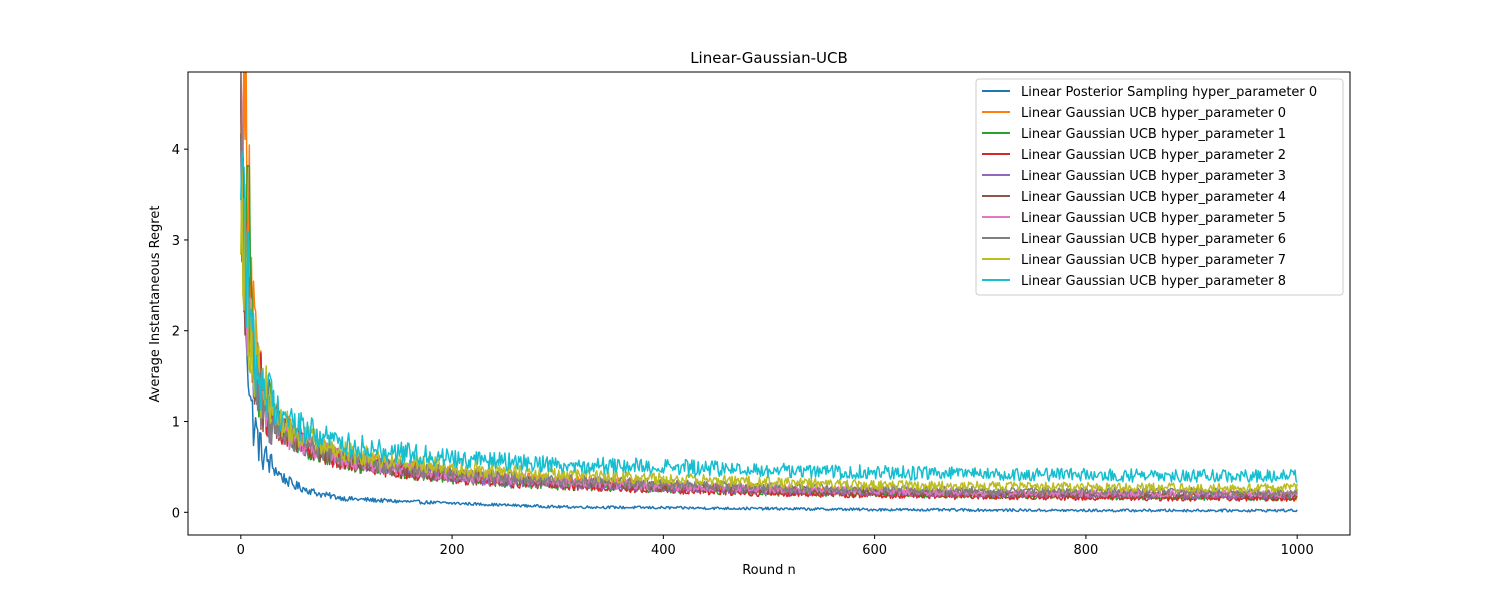 This screenshot has height=600, width=1500. I want to click on legend-label: Linear Gaussian UCB hyper_parameter 0, so click(1153, 113).